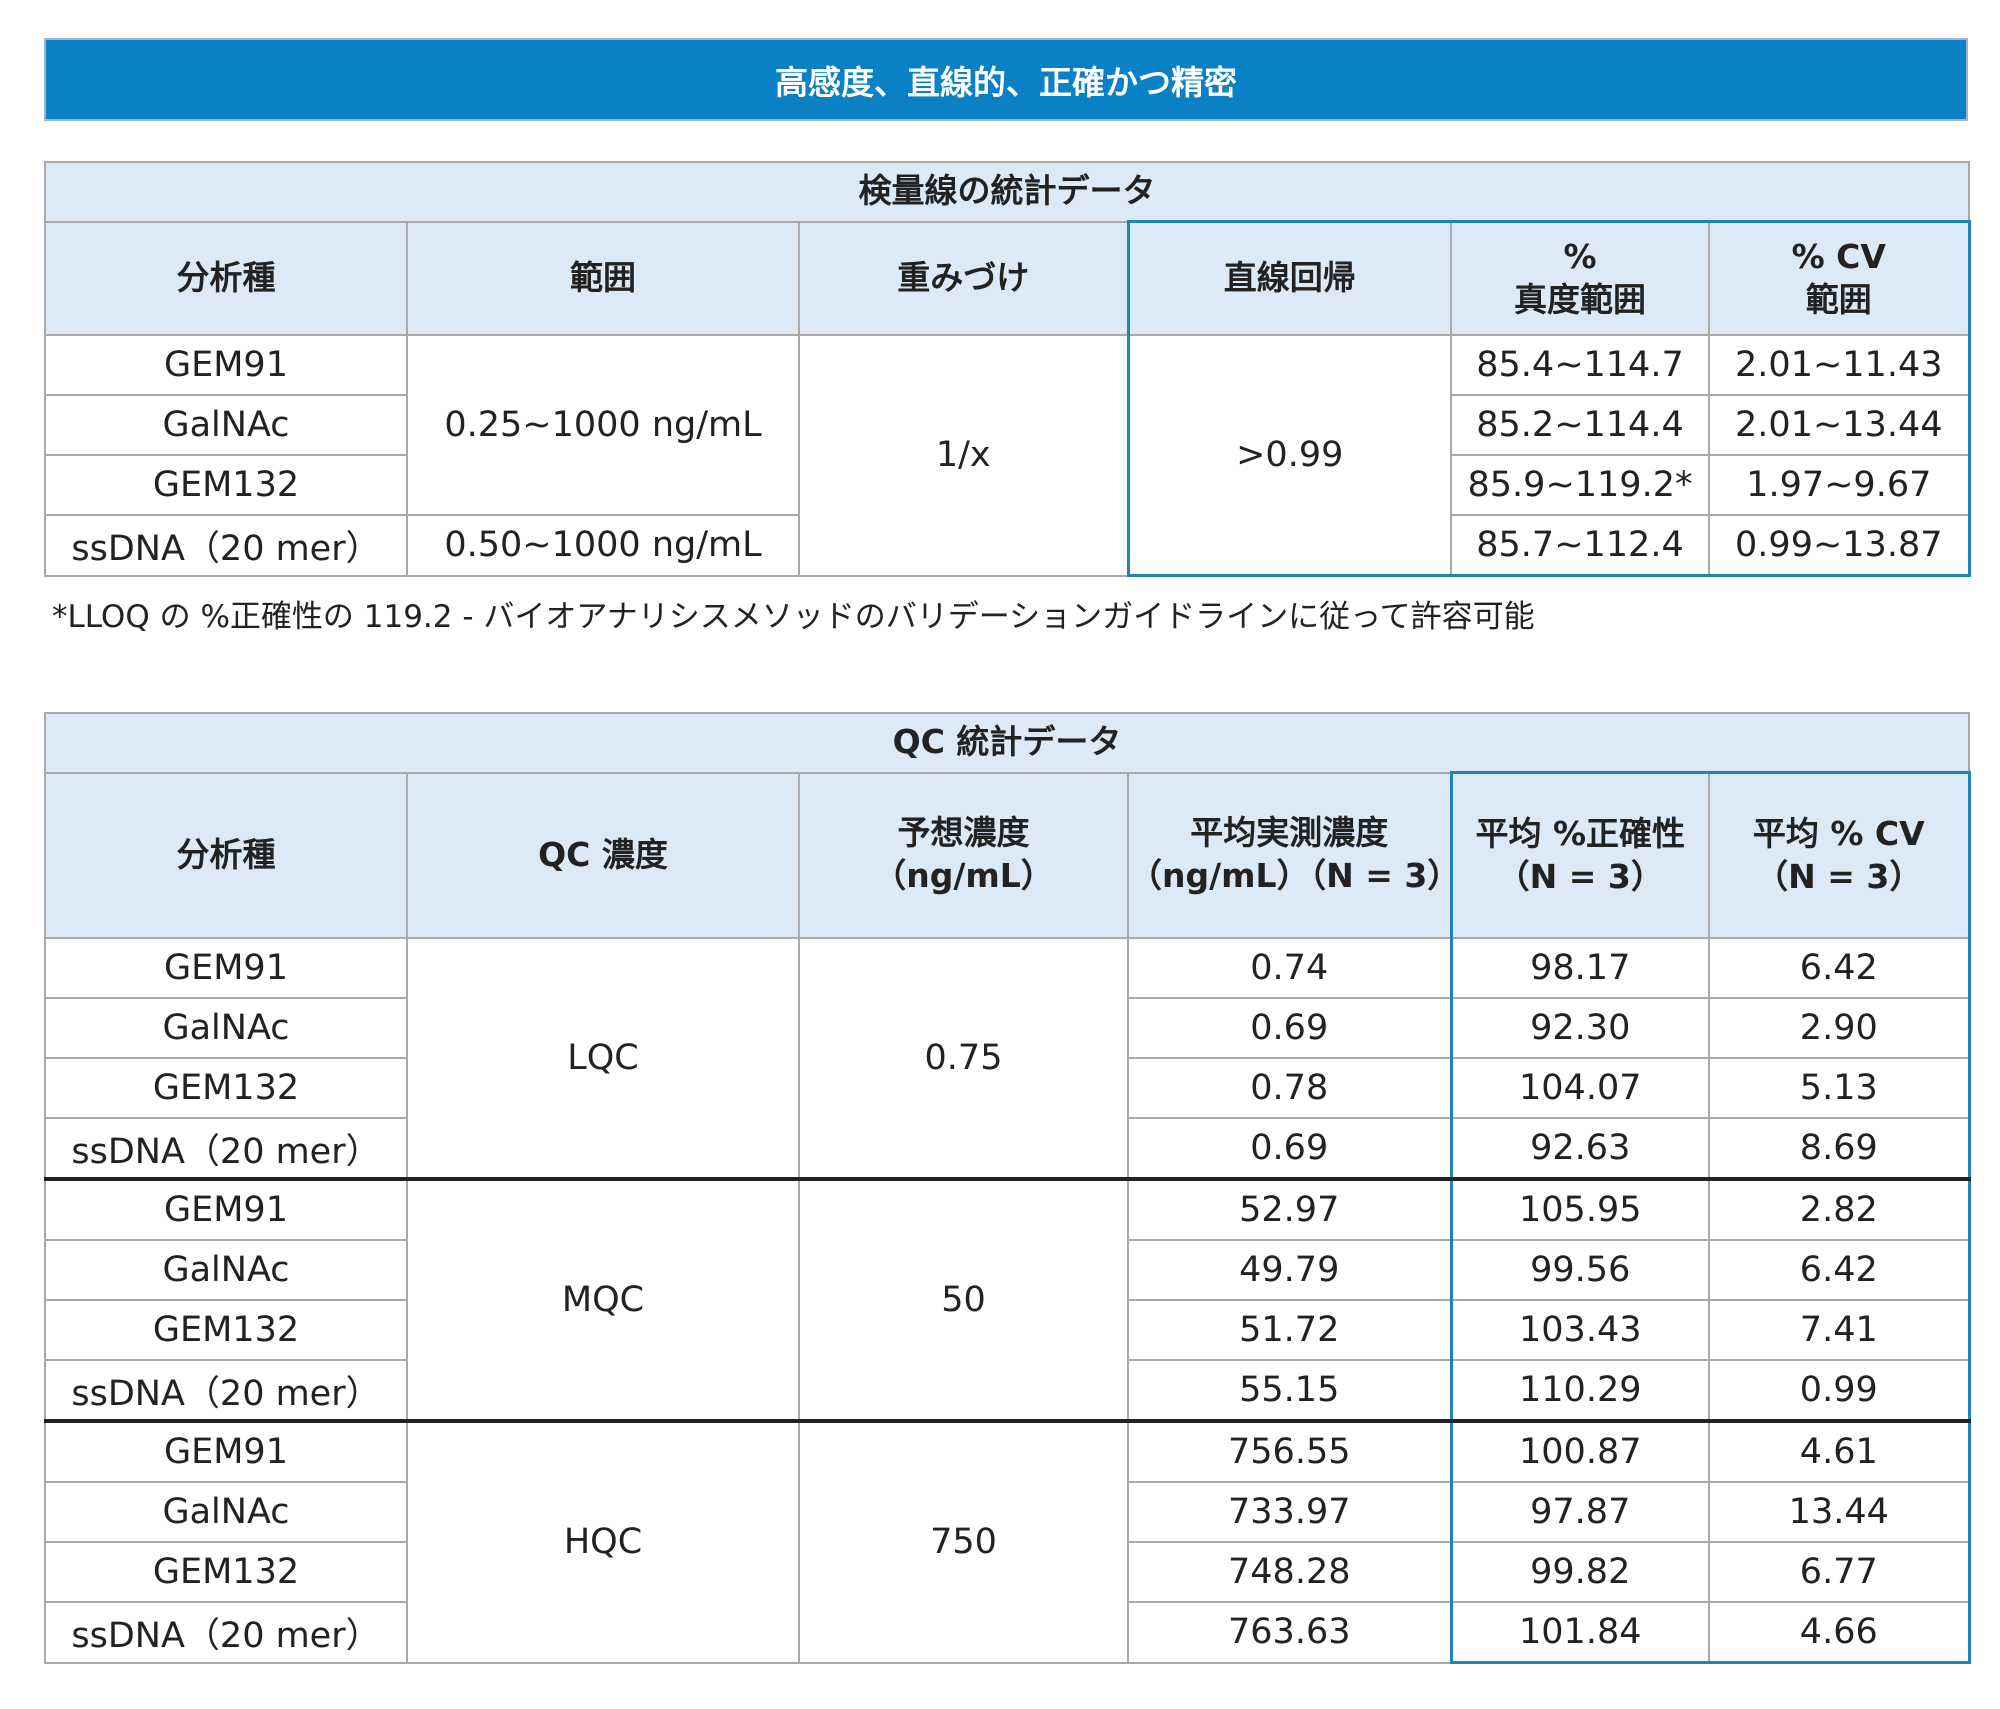 The width and height of the screenshot is (2000, 1709). I want to click on measured-cell: 763.63, so click(1289, 1632).